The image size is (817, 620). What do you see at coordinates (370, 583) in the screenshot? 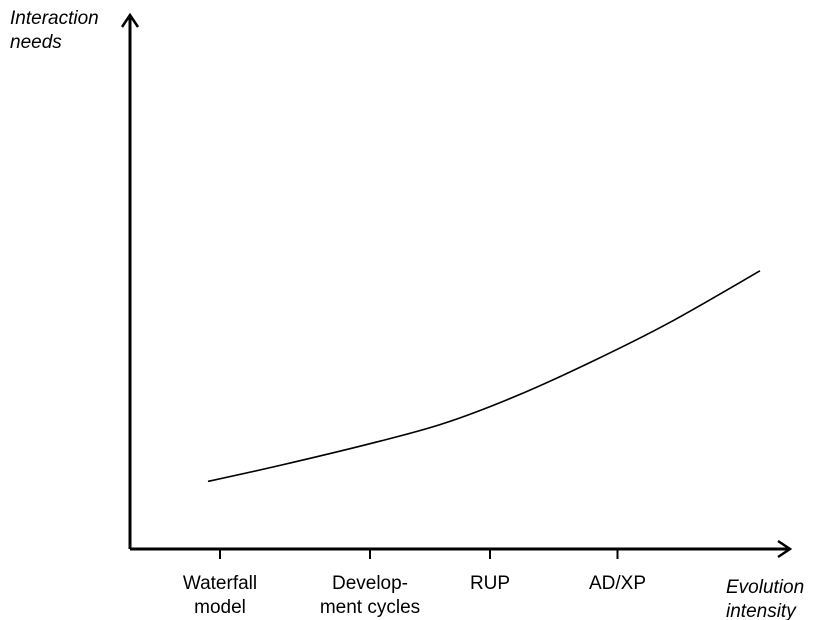
I see `x-tick-label-2-line-1: Develop-` at bounding box center [370, 583].